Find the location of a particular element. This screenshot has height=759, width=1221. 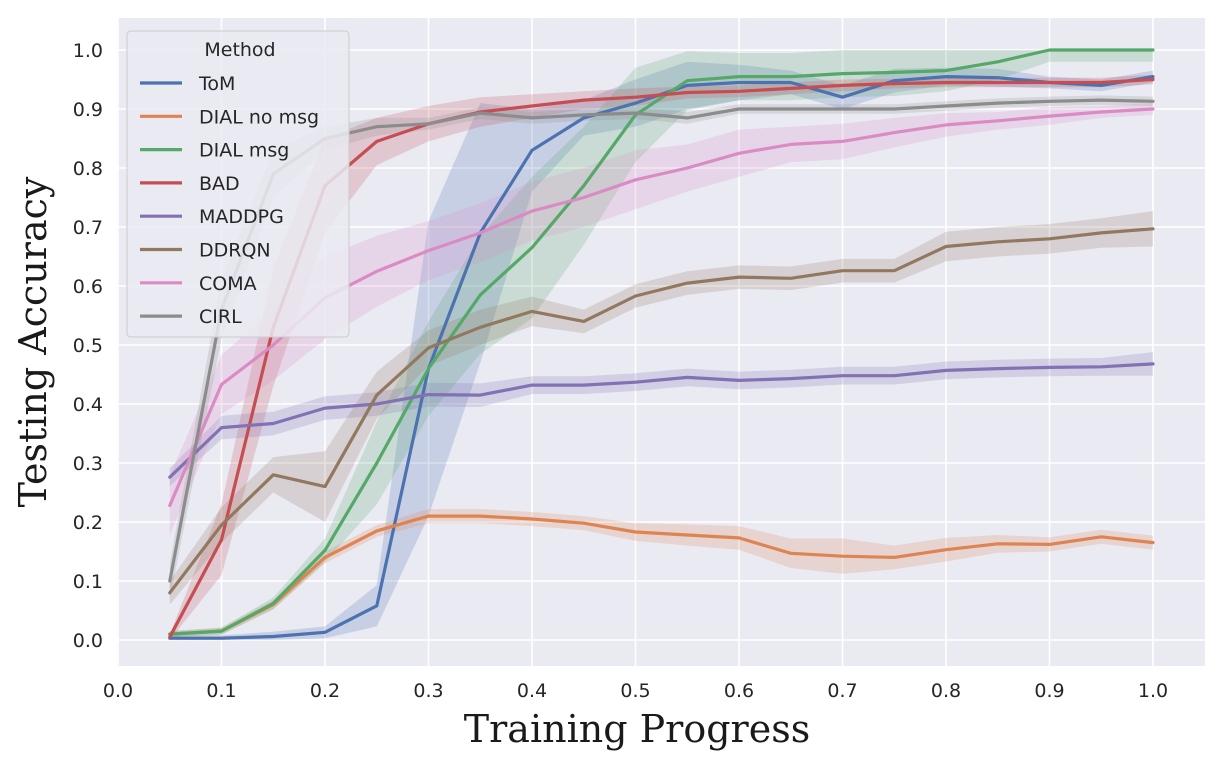

legend-label: DIAL msg is located at coordinates (244, 151).